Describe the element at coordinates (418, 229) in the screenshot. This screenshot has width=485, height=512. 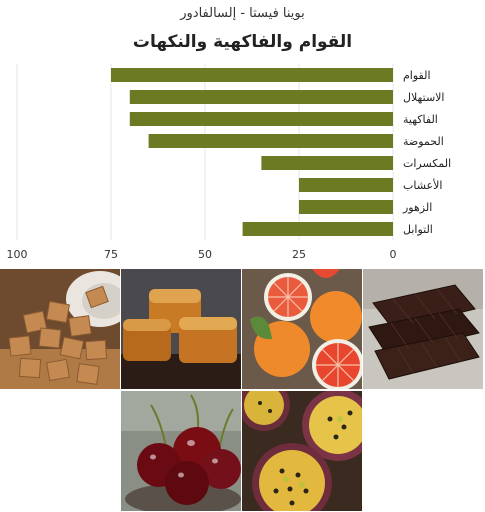
I see `category-label-7: التوابل` at that location.